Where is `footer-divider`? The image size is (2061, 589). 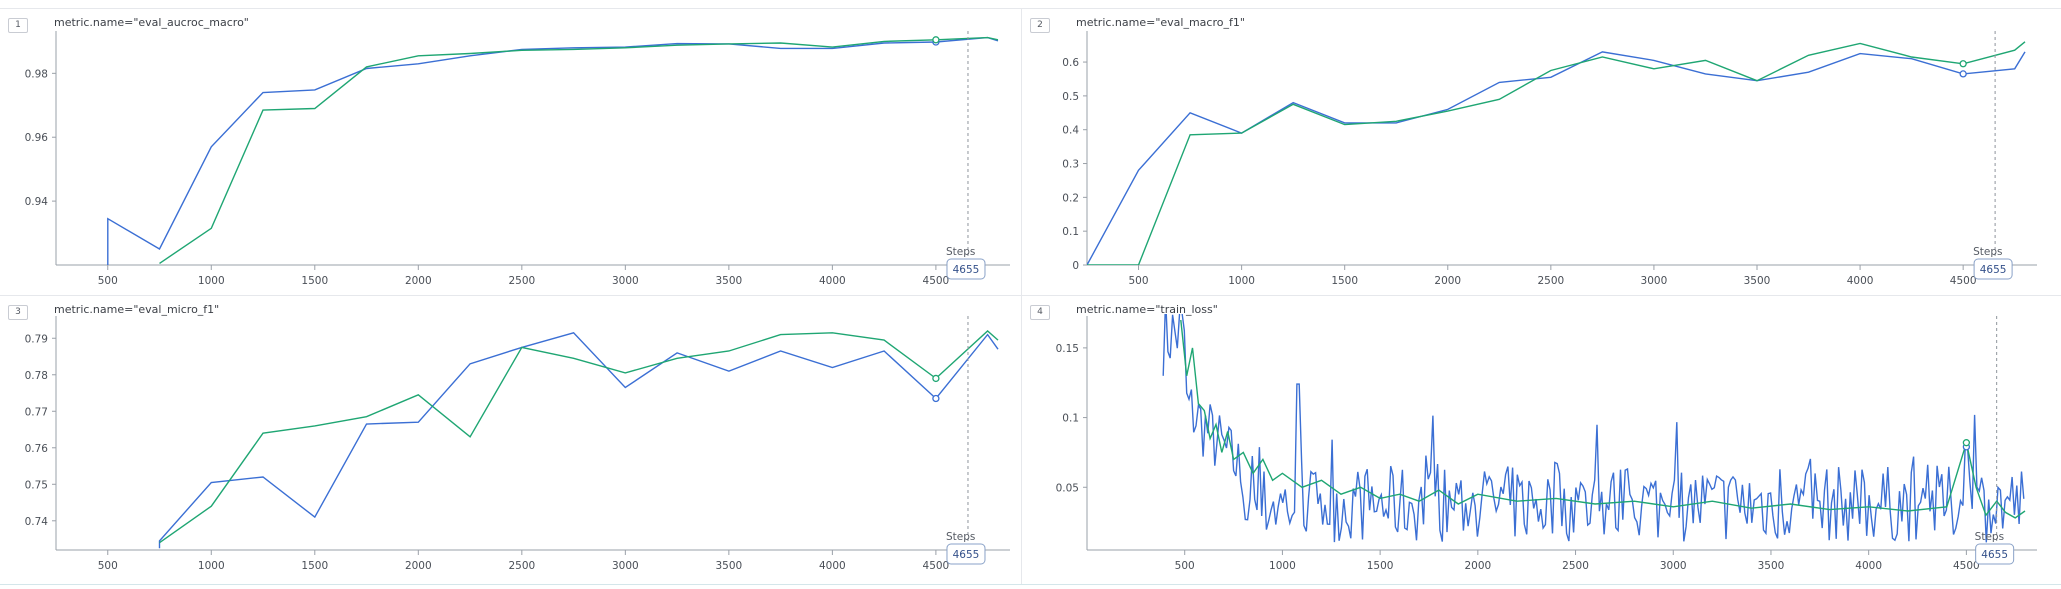 footer-divider is located at coordinates (1030, 584).